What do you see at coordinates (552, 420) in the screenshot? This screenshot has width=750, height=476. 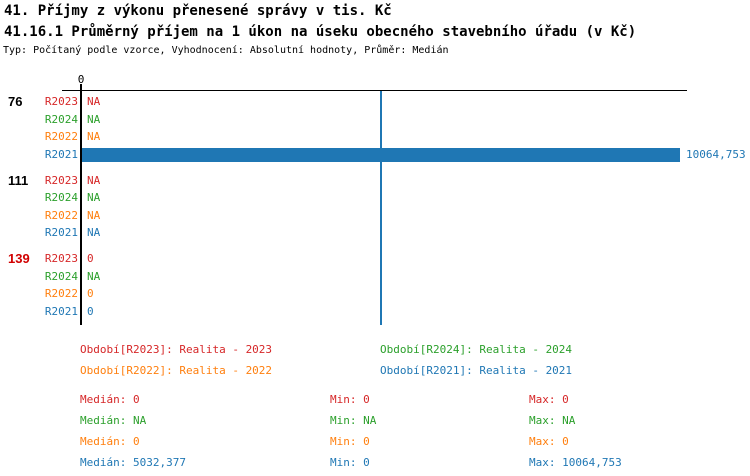 I see `stat-value: Max: NA` at bounding box center [552, 420].